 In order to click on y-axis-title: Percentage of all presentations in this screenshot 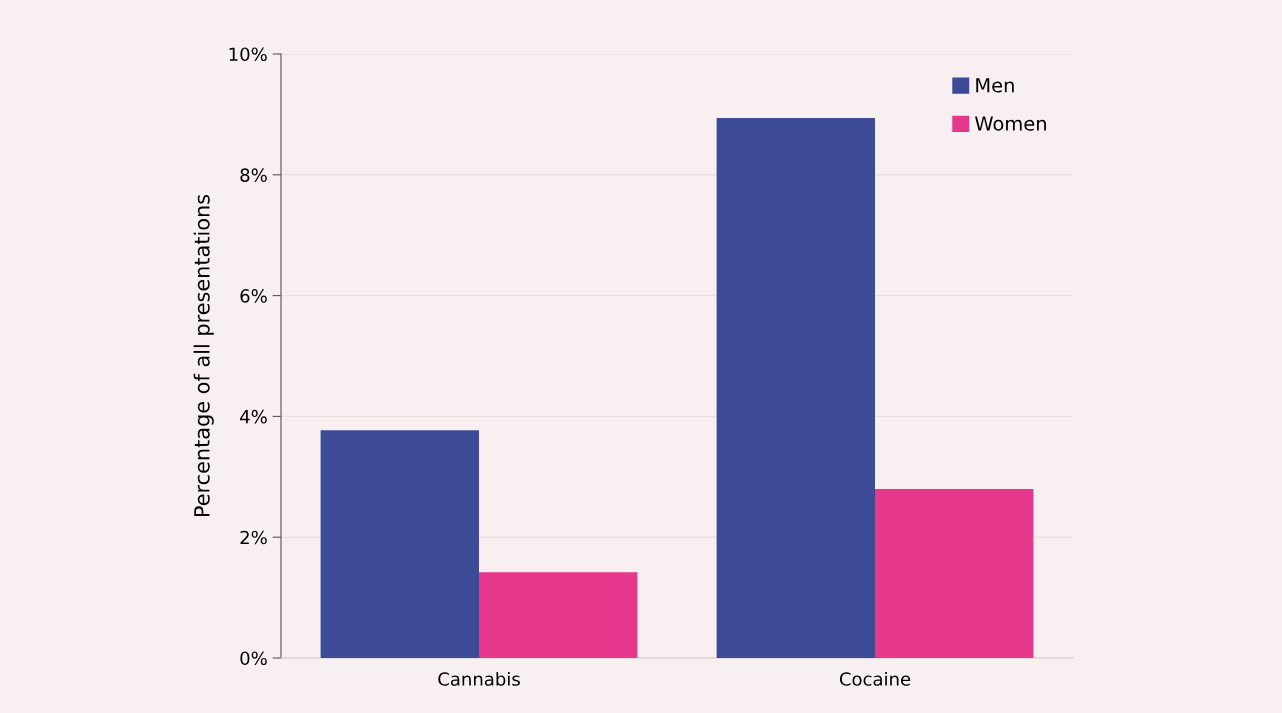, I will do `click(203, 355)`.